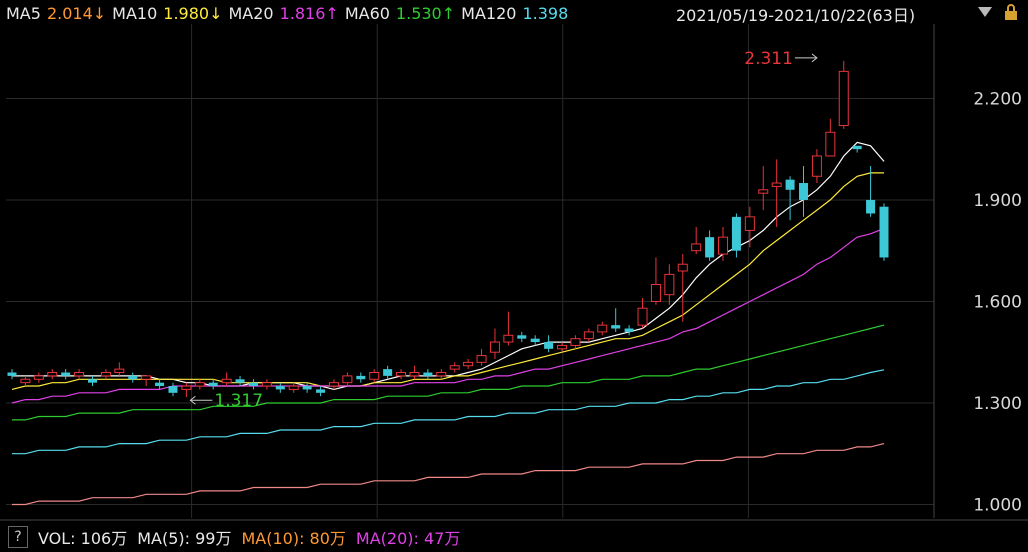 The height and width of the screenshot is (552, 1028). I want to click on low-arrow-head, so click(192, 400).